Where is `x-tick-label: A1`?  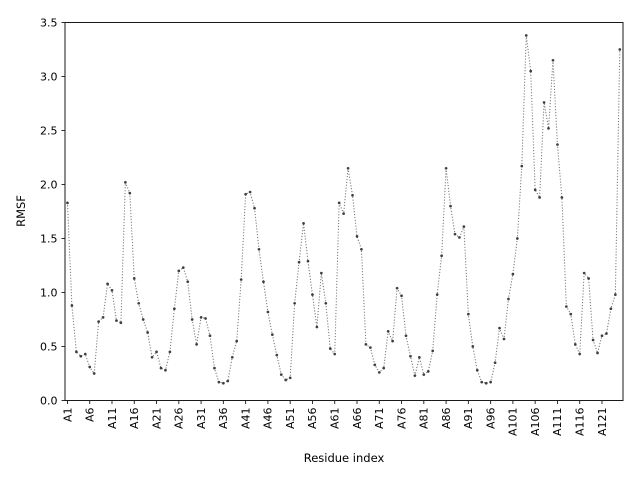
x-tick-label: A1 is located at coordinates (67, 415).